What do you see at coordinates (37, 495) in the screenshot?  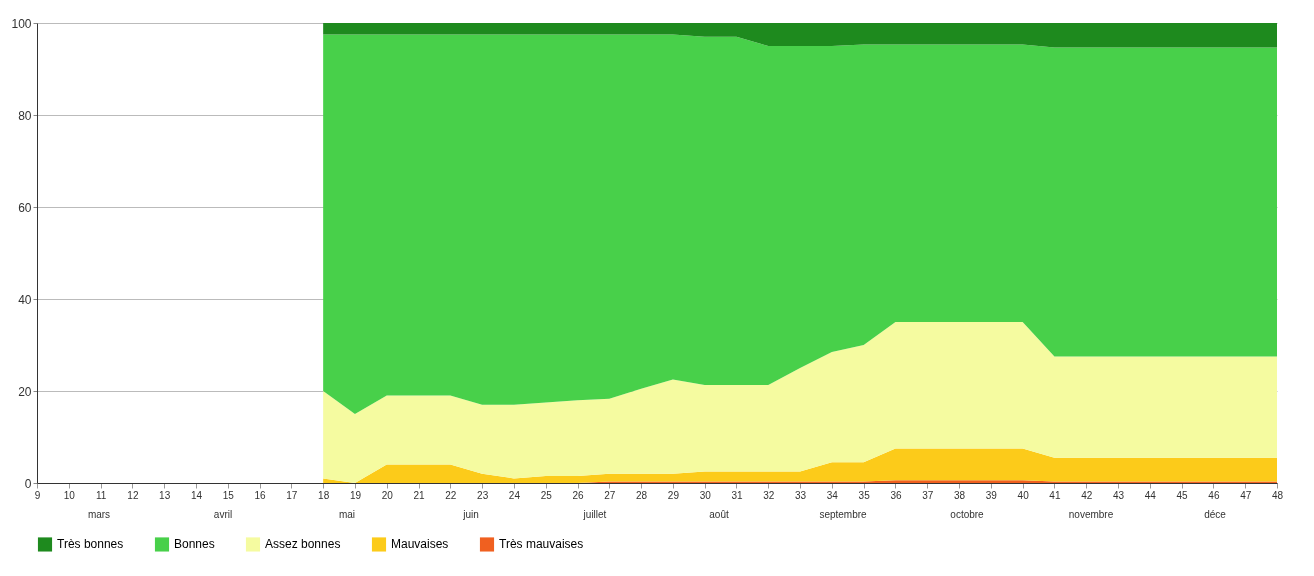 I see `x-tick-label: 9` at bounding box center [37, 495].